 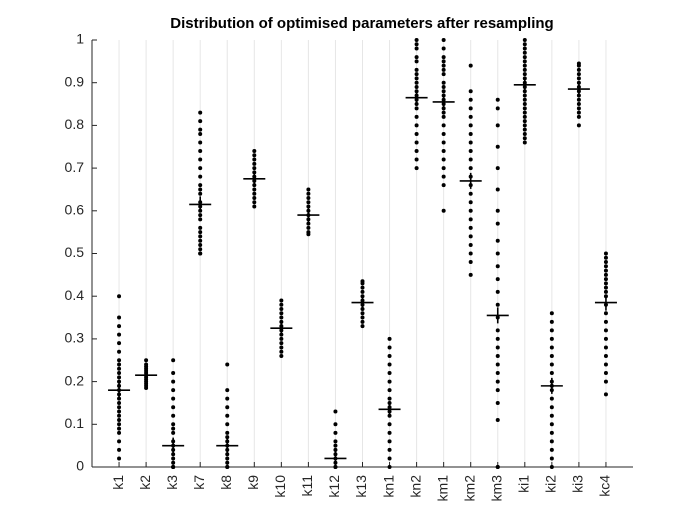 What do you see at coordinates (75, 124) in the screenshot?
I see `y-tick-label: 0.8` at bounding box center [75, 124].